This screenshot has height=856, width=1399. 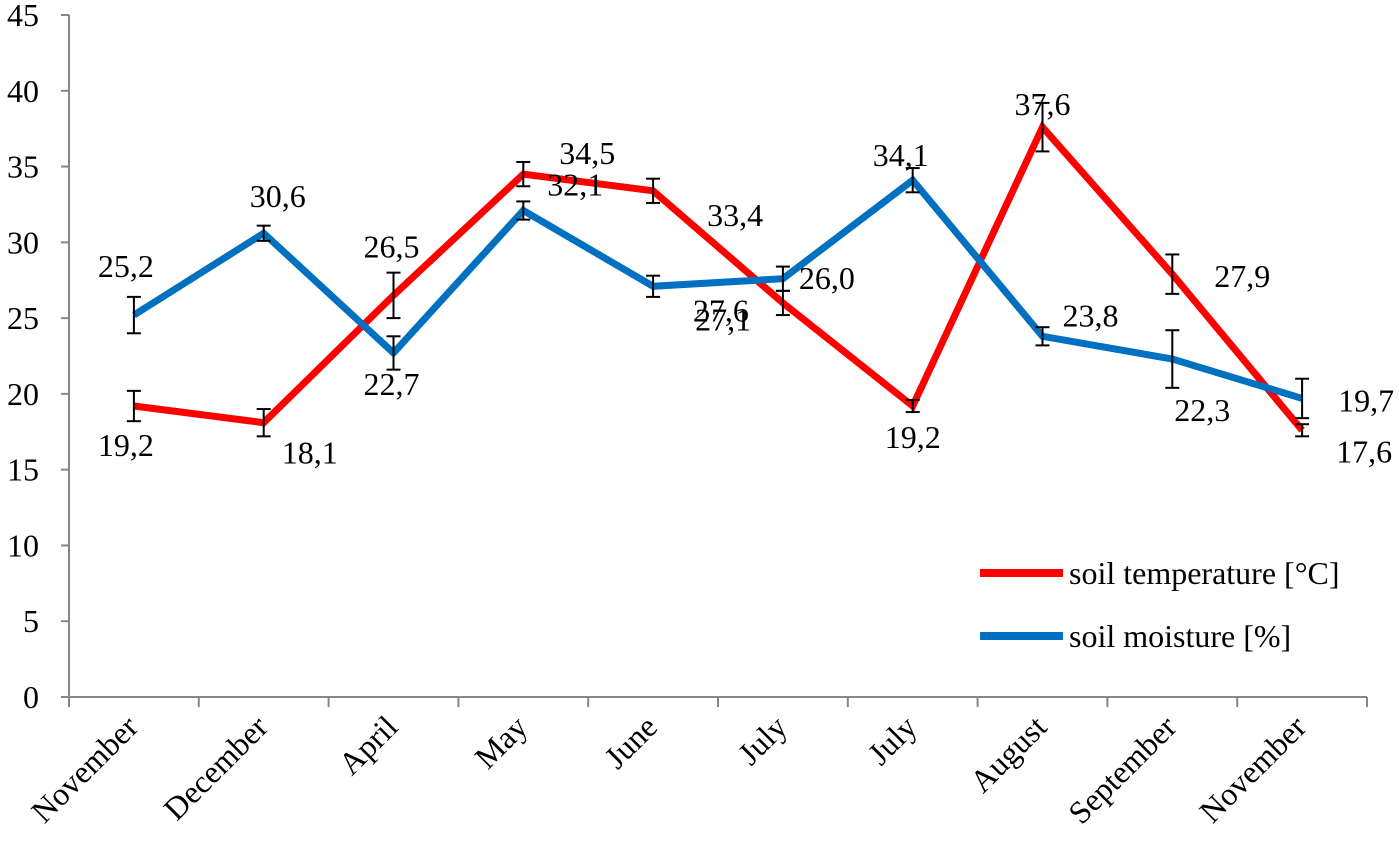 What do you see at coordinates (1366, 400) in the screenshot?
I see `data-label: 19,7` at bounding box center [1366, 400].